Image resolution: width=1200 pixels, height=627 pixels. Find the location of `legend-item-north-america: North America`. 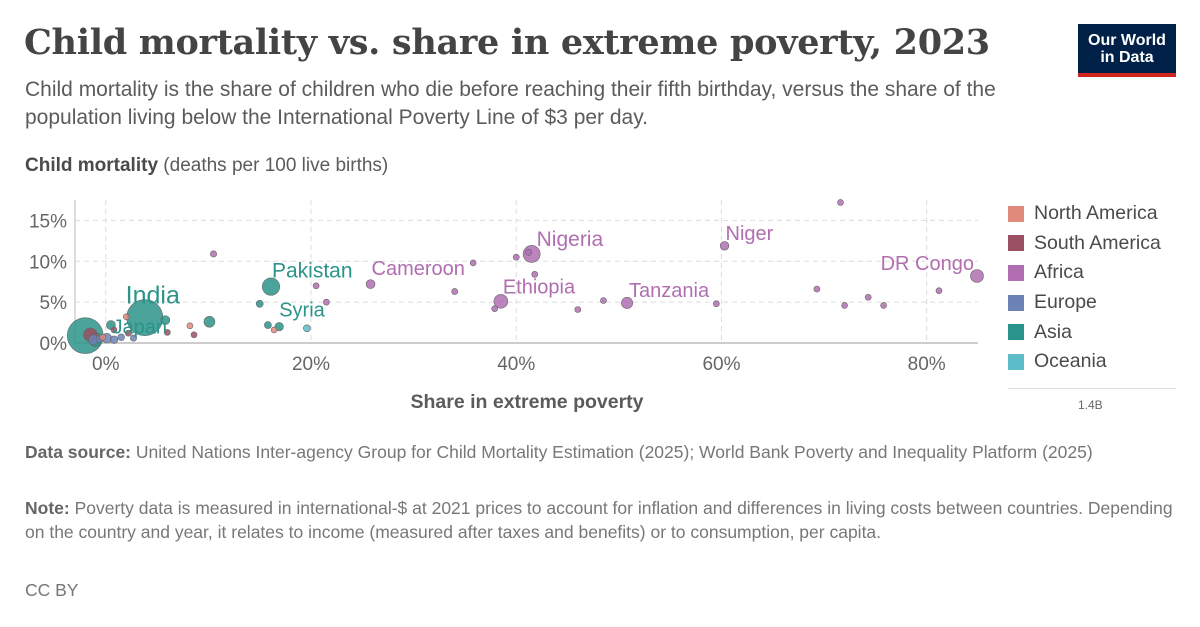

legend-item-north-america: North America is located at coordinates (1084, 214).